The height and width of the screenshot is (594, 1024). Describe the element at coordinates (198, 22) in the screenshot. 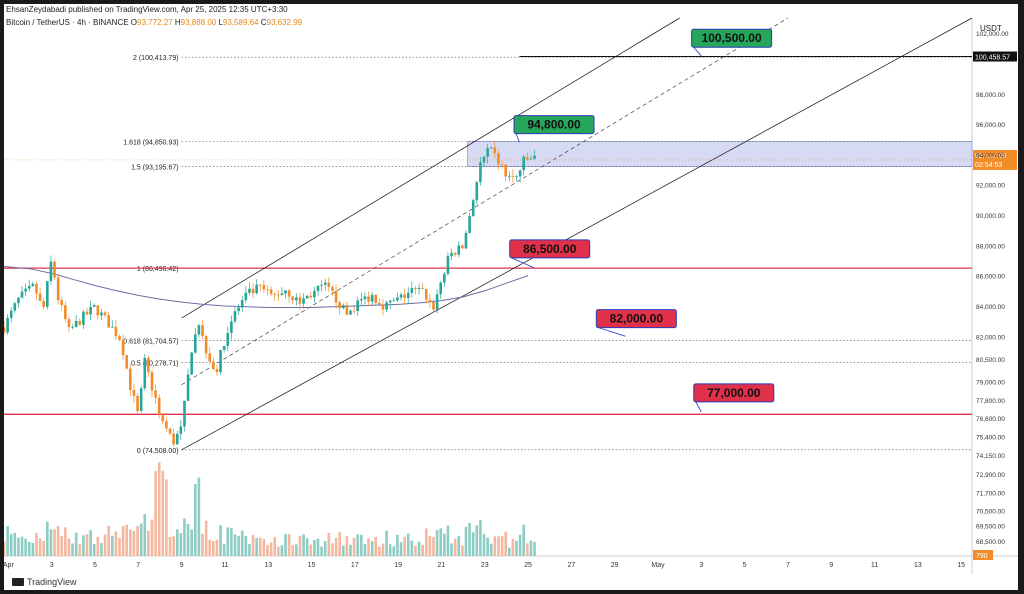

I see `ohlc-high: 93,888.00` at that location.